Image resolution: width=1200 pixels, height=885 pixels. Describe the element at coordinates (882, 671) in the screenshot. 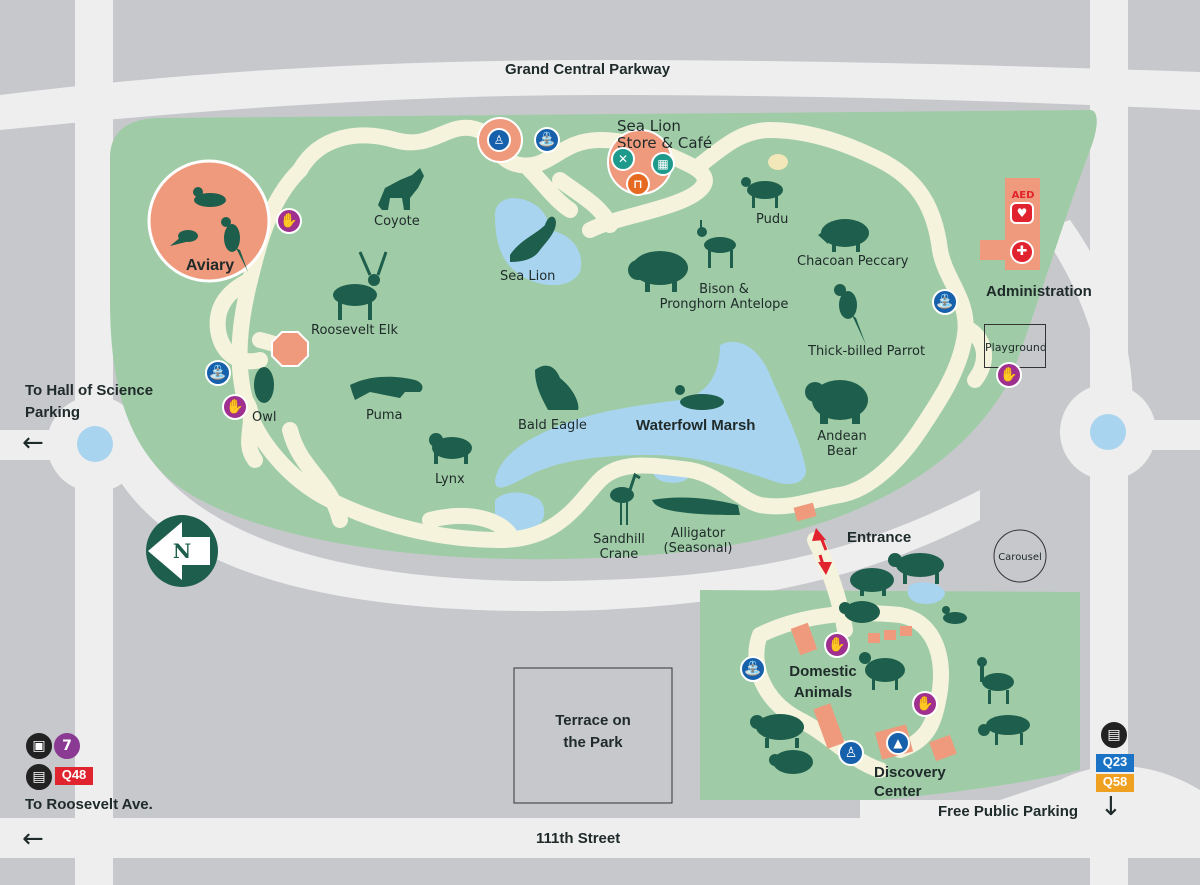

I see `goat-silhouette` at that location.